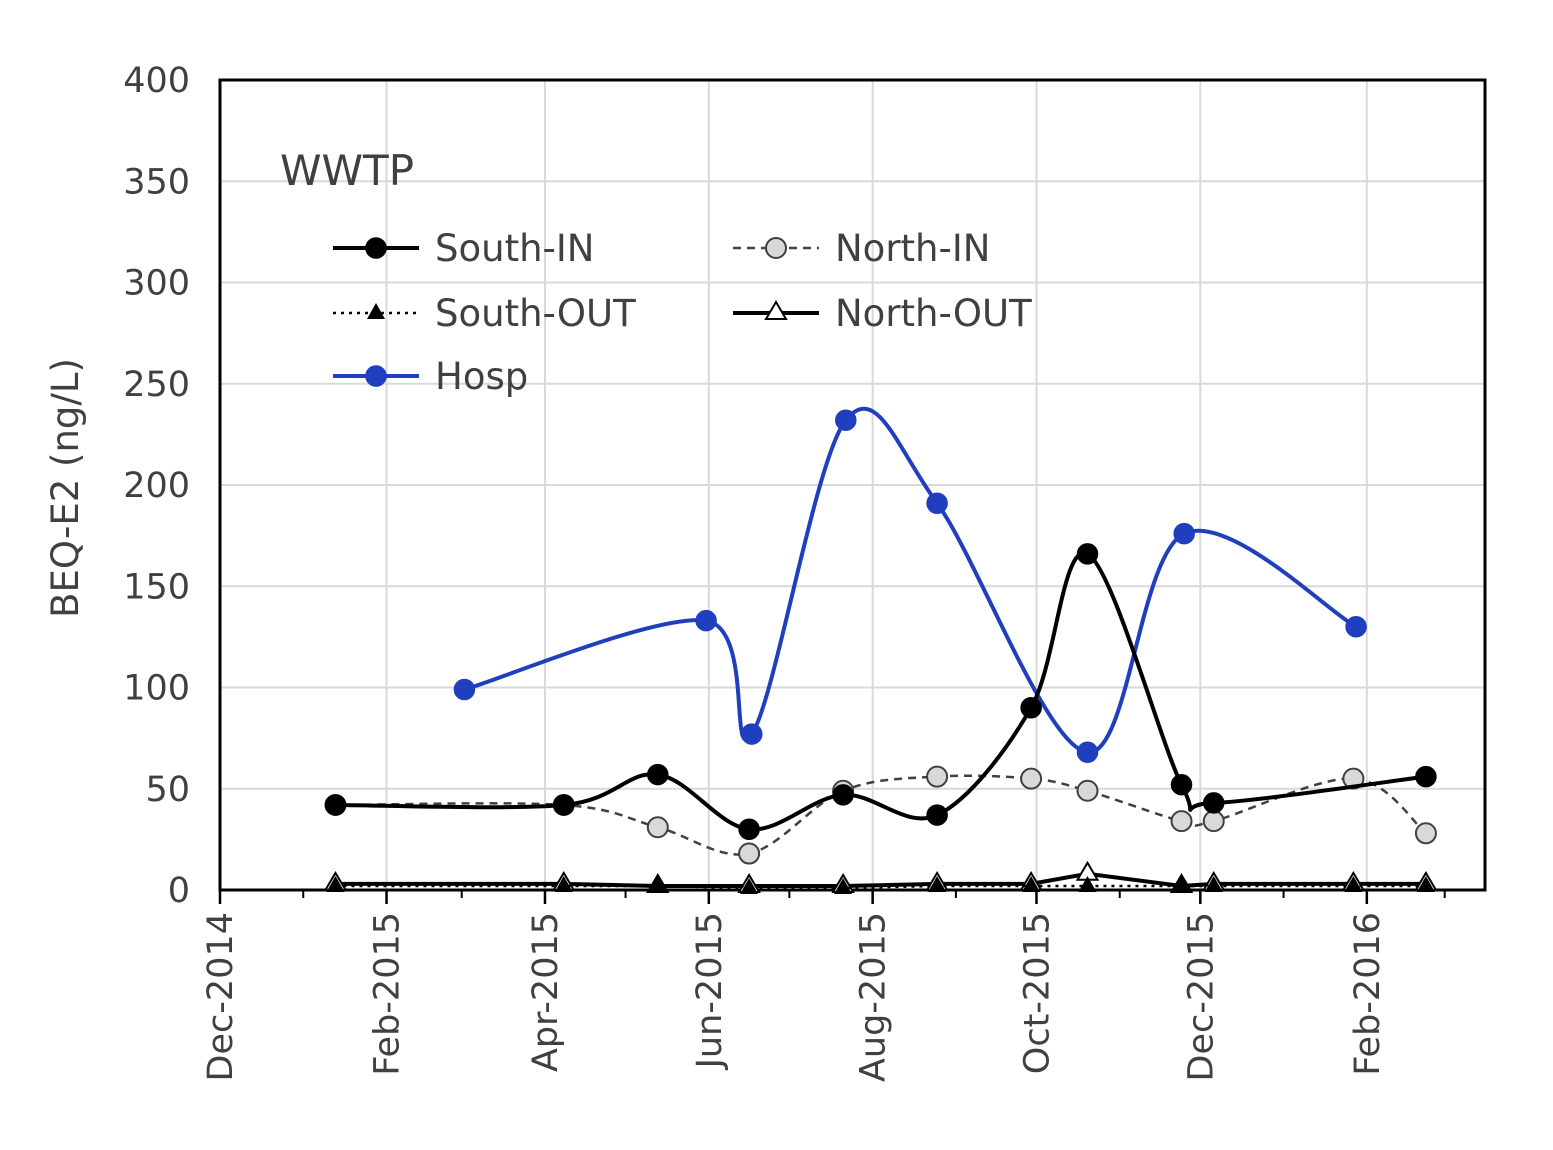 This screenshot has width=1553, height=1150. What do you see at coordinates (546, 992) in the screenshot?
I see `x-tick-label: Apr-2015` at bounding box center [546, 992].